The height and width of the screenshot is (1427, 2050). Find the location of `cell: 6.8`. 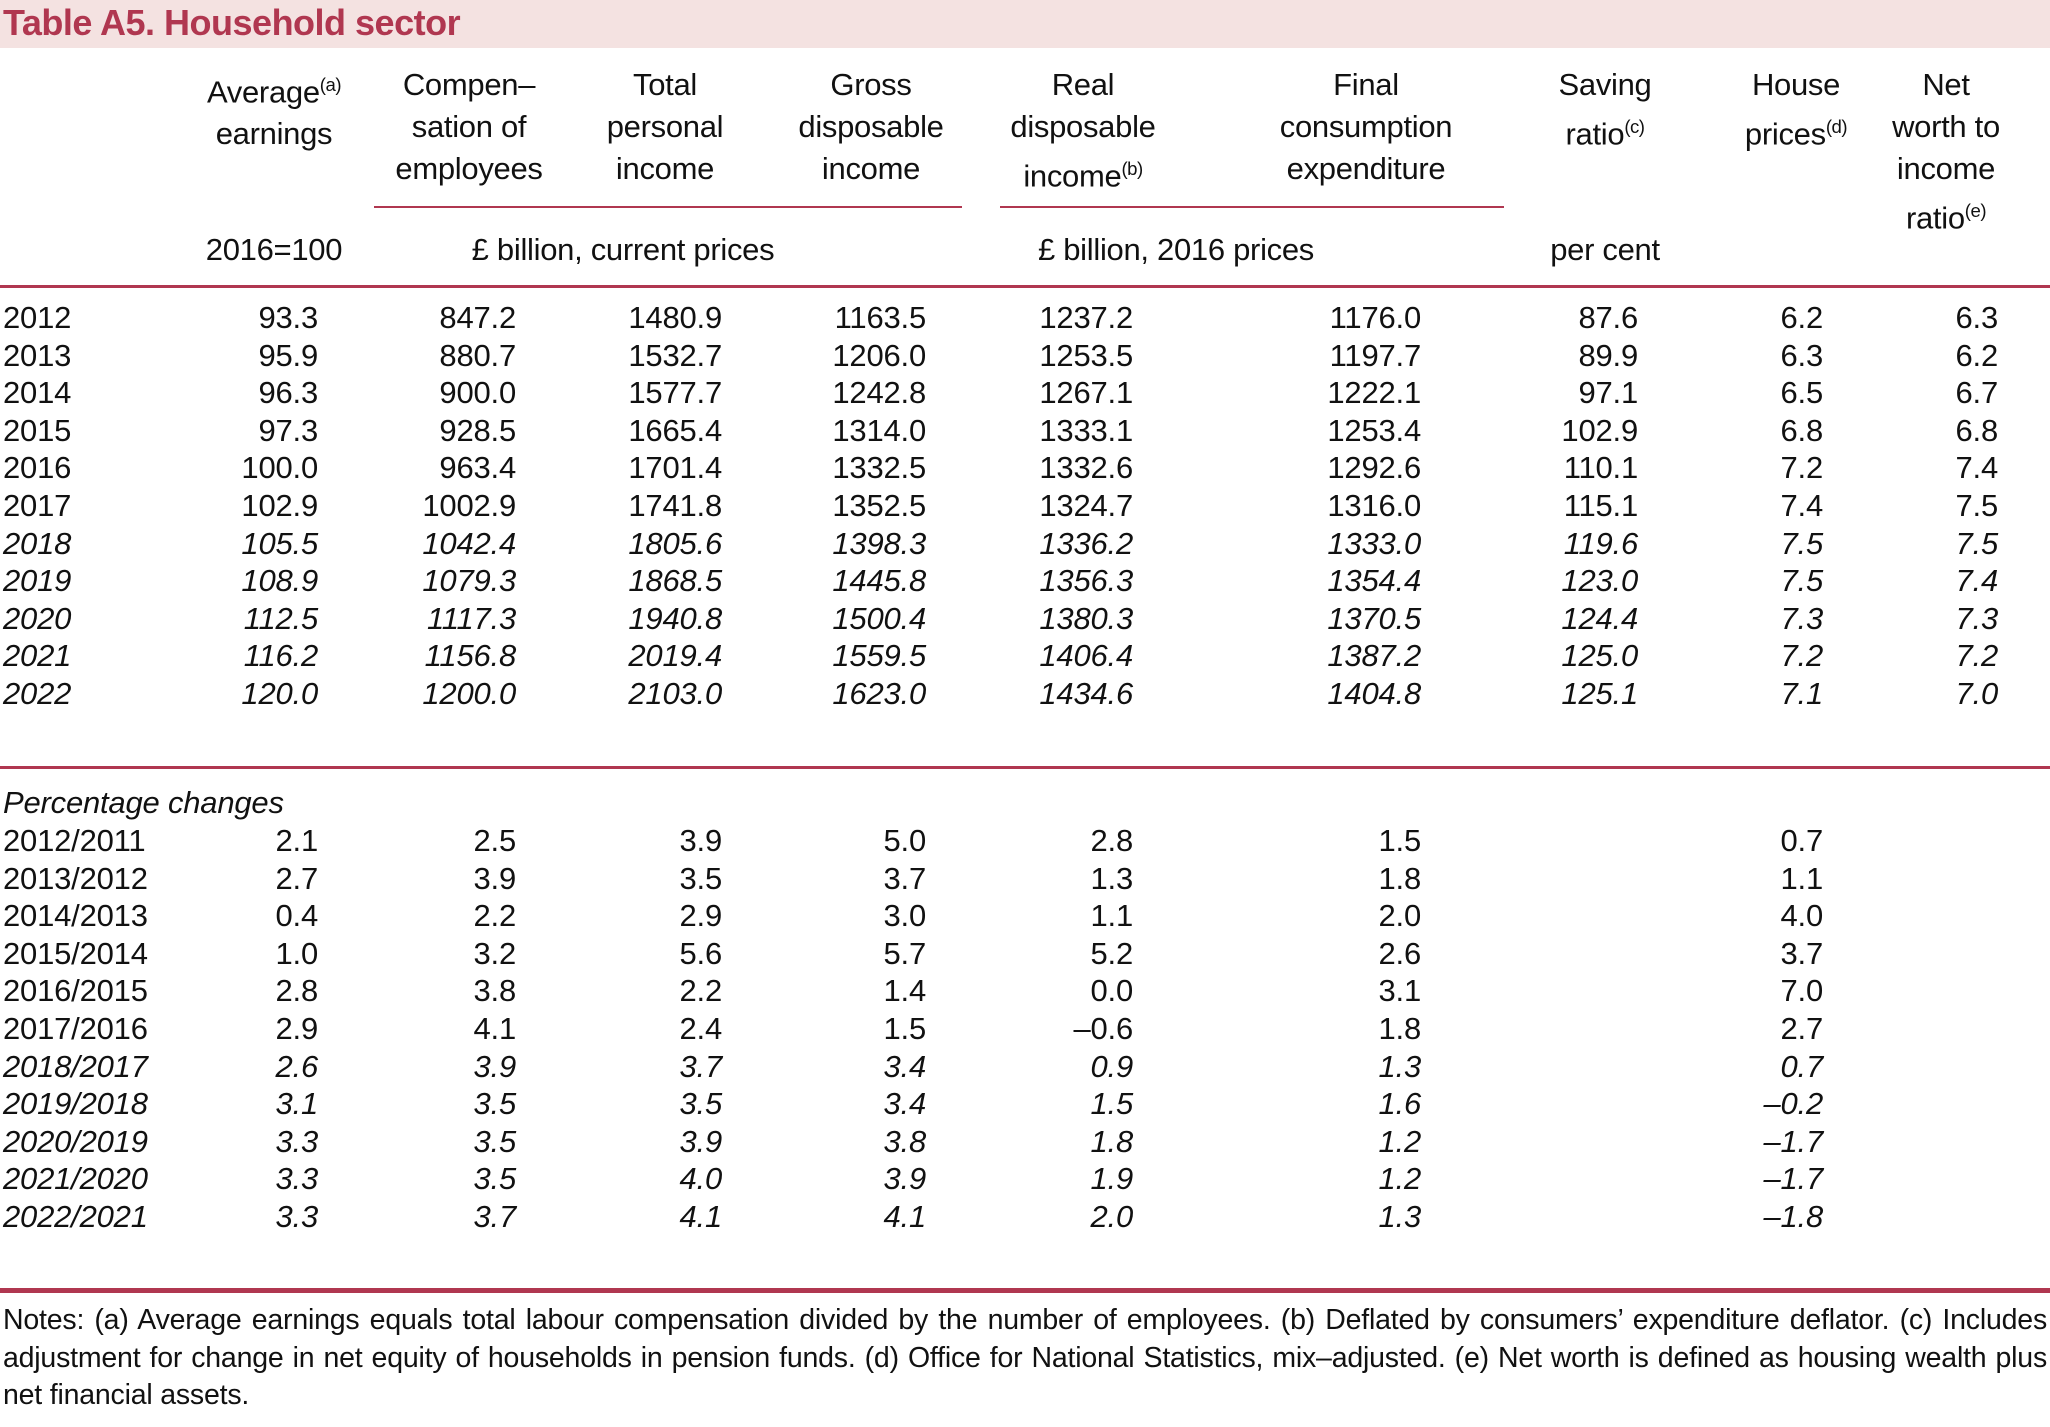

cell: 6.8 is located at coordinates (1977, 430).